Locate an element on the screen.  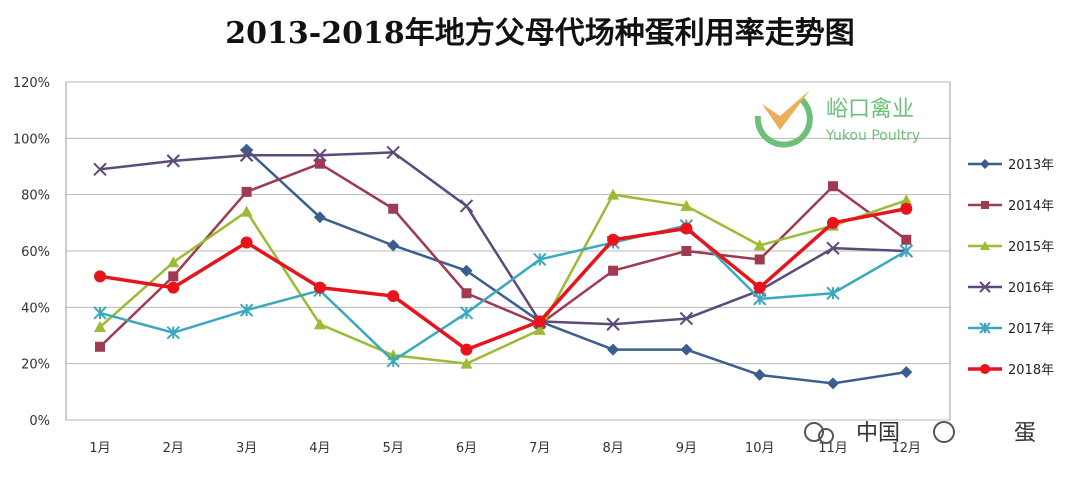
x-tick-label: 2月 is located at coordinates (173, 448).